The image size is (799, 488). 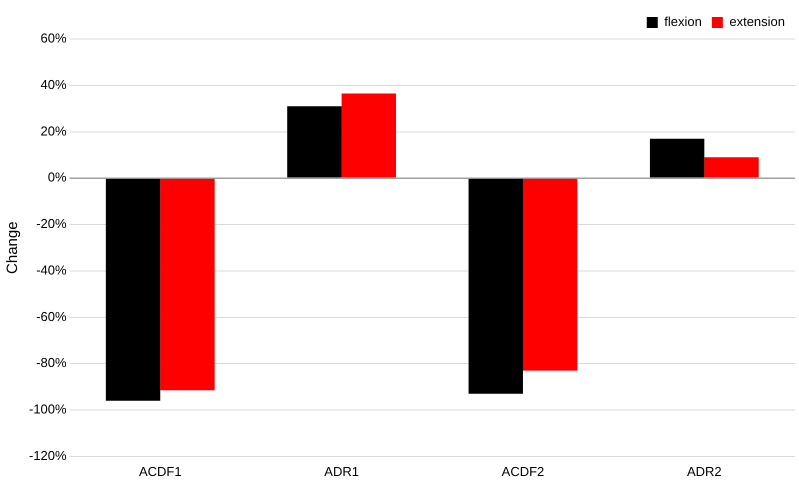 I want to click on legend-label: extension, so click(x=757, y=22).